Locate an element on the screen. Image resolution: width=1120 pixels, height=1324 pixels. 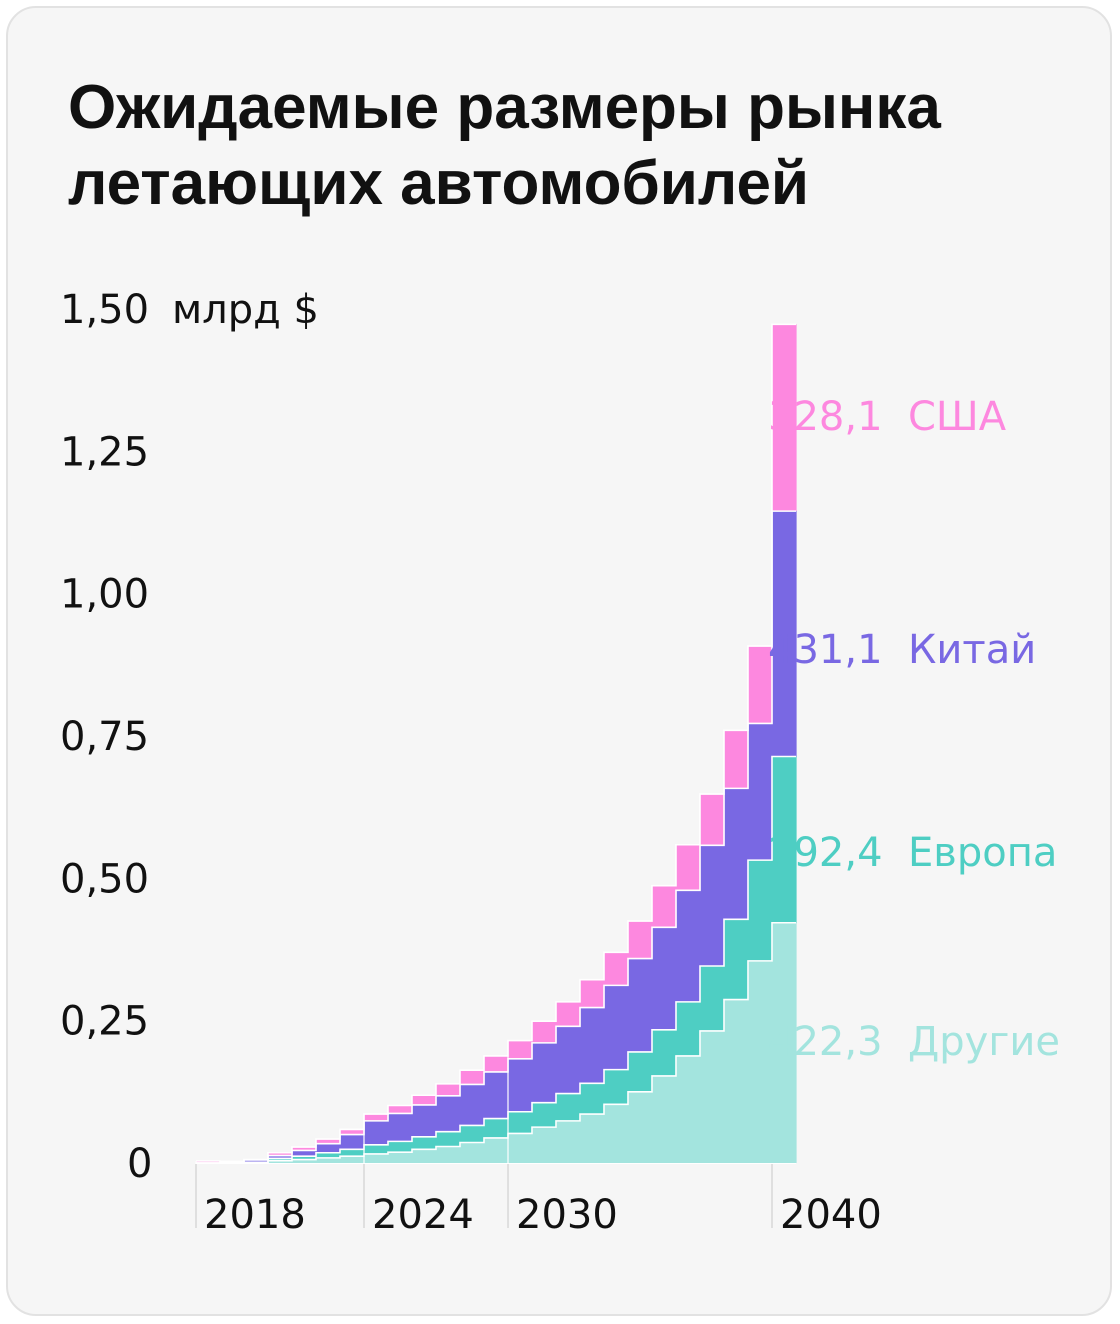
bar-США-2028 is located at coordinates (496, 1063).